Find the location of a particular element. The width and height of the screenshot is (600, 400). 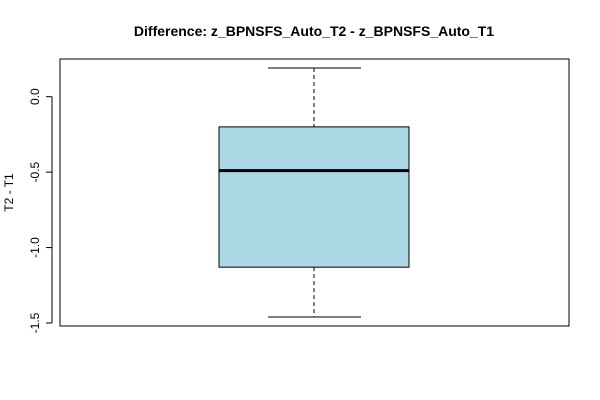

y-tick-label: 0.0 is located at coordinates (35, 96).